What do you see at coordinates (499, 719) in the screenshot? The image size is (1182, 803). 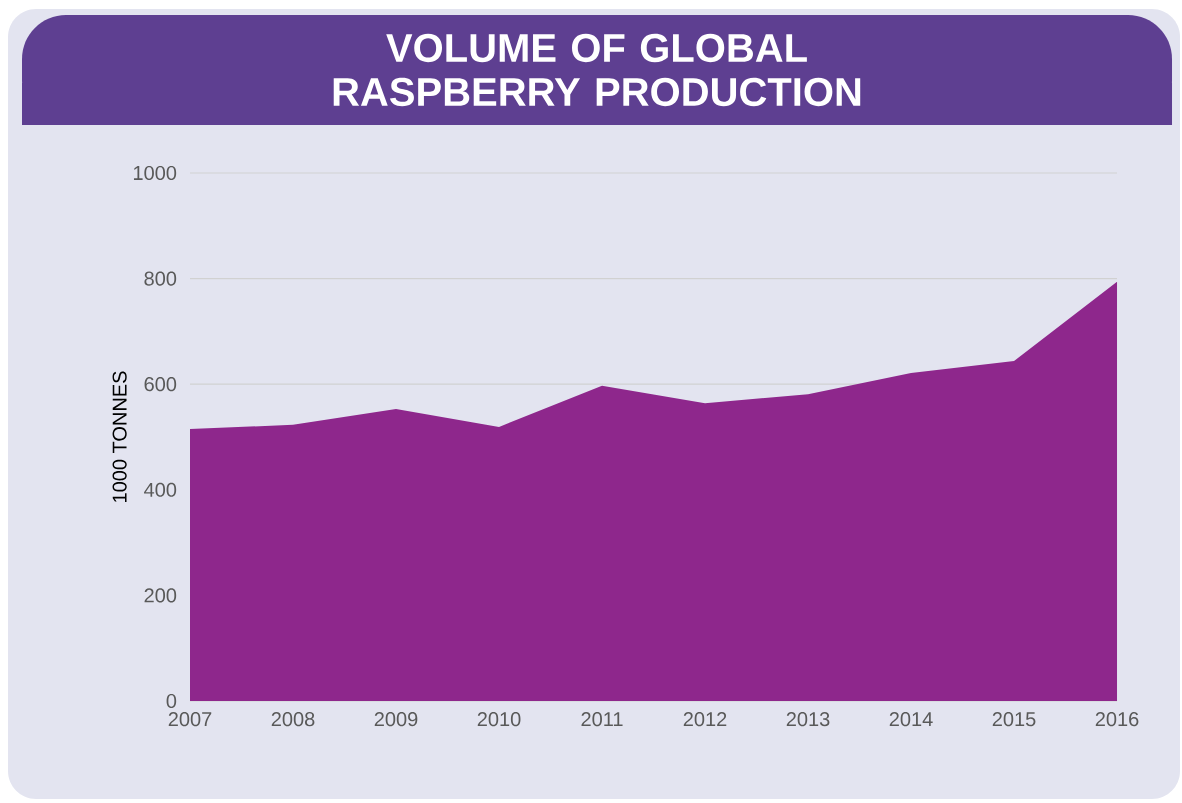 I see `x-tick-label: 2010` at bounding box center [499, 719].